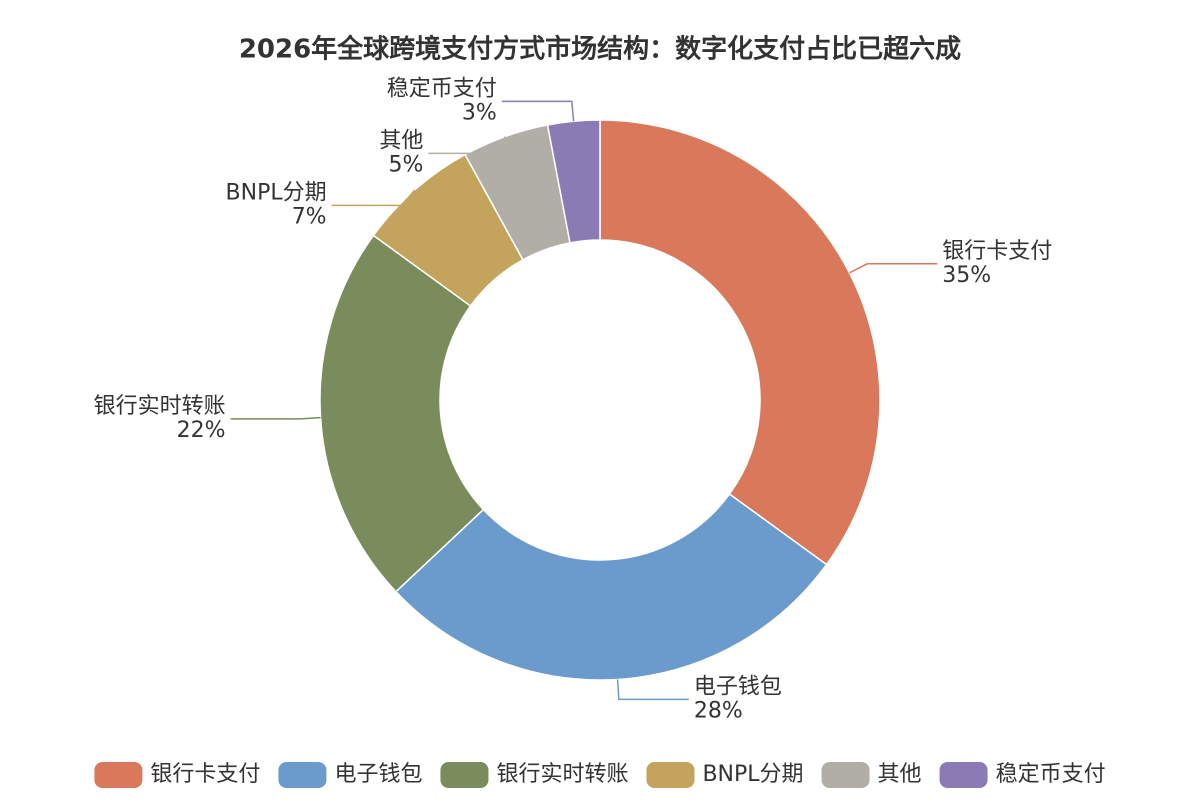 This screenshot has width=1200, height=800. Describe the element at coordinates (718, 710) in the screenshot. I see `value-label: 28%` at that location.